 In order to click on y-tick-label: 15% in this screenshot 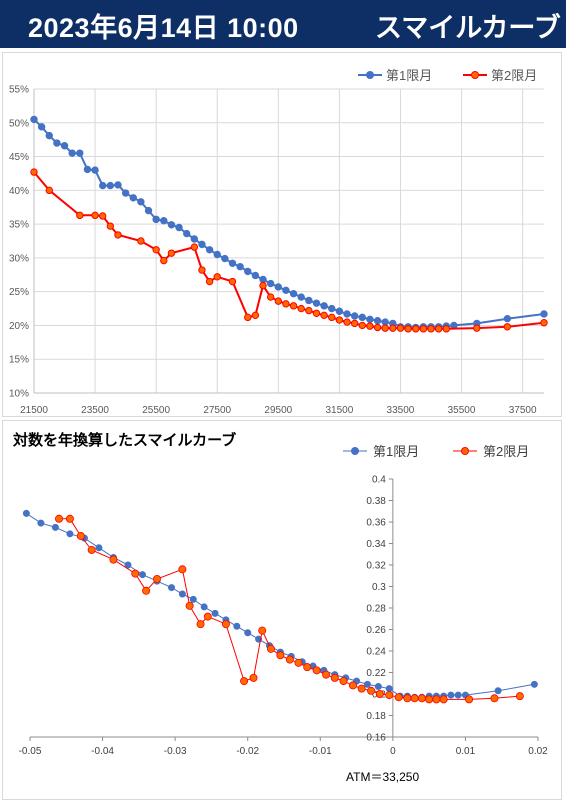, I will do `click(19, 360)`.